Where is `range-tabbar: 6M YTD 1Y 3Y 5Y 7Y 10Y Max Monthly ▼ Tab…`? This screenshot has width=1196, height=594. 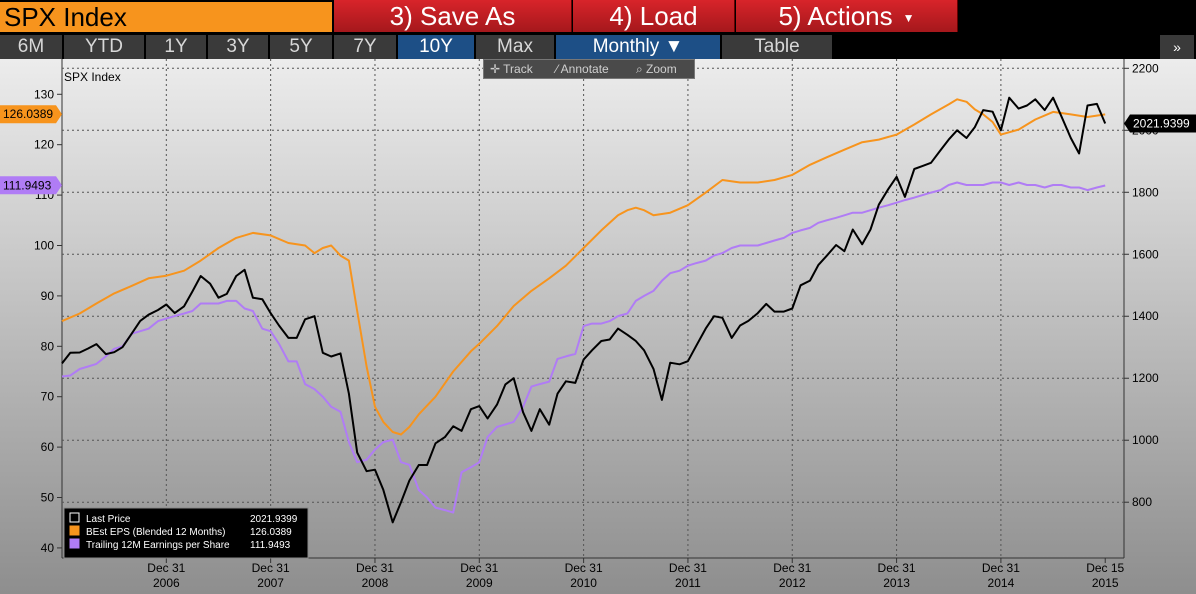
range-tabbar: 6M YTD 1Y 3Y 5Y 7Y 10Y Max Monthly ▼ Tab… is located at coordinates (598, 47).